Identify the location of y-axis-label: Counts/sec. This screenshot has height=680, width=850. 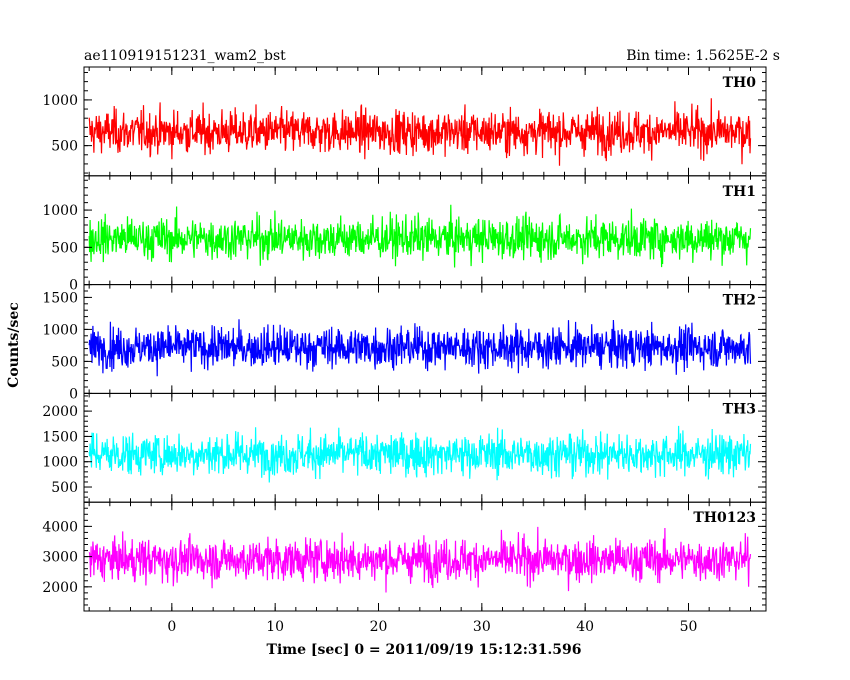
(14, 345).